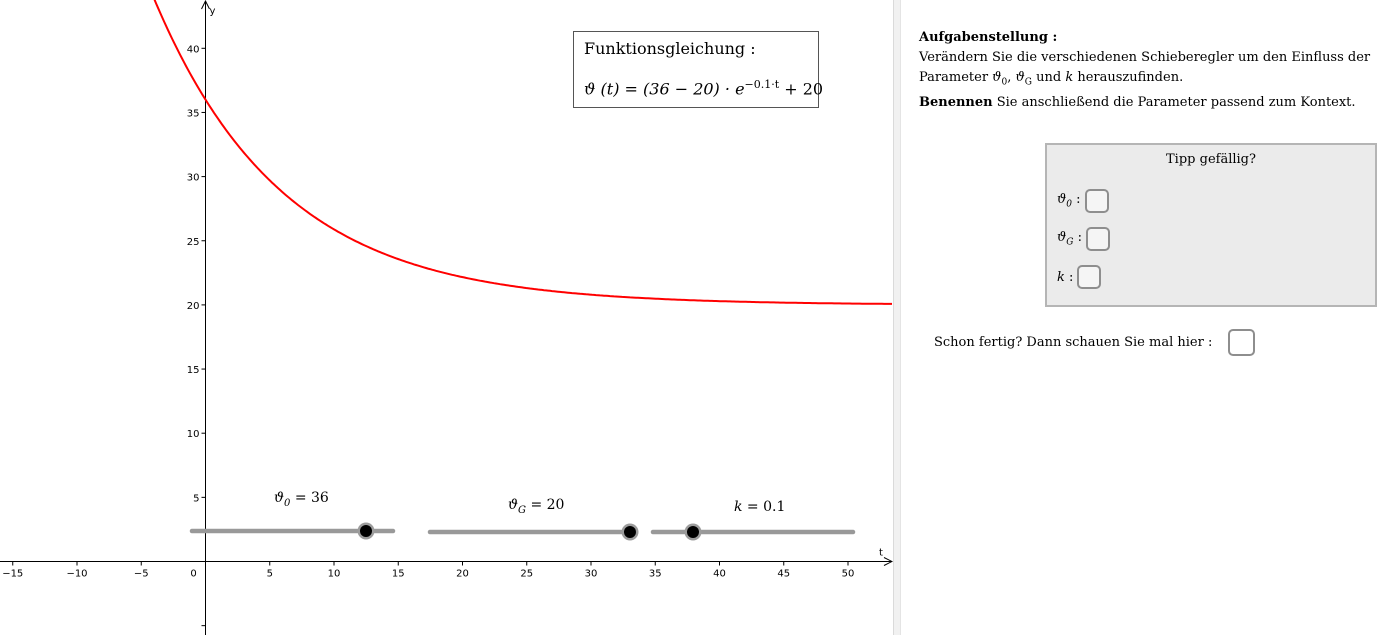 This screenshot has width=1396, height=635. I want to click on hint-sub: G, so click(1070, 242).